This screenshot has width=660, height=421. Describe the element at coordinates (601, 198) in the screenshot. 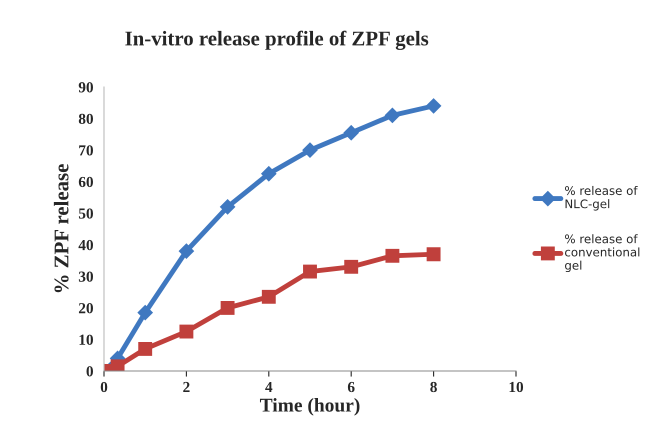

I see `legend-label: % release of NLC-gel` at that location.